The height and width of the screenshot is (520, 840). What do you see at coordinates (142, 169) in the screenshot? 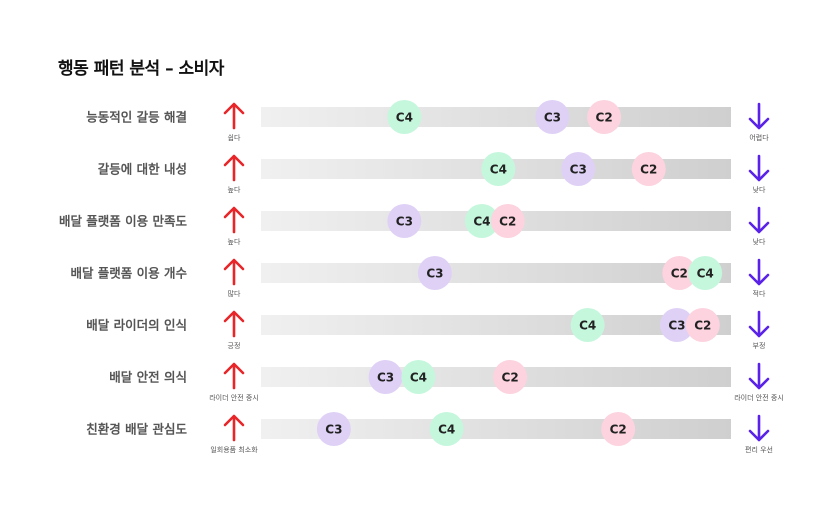
I see `row-label: 갈등에 대한 내성` at bounding box center [142, 169].